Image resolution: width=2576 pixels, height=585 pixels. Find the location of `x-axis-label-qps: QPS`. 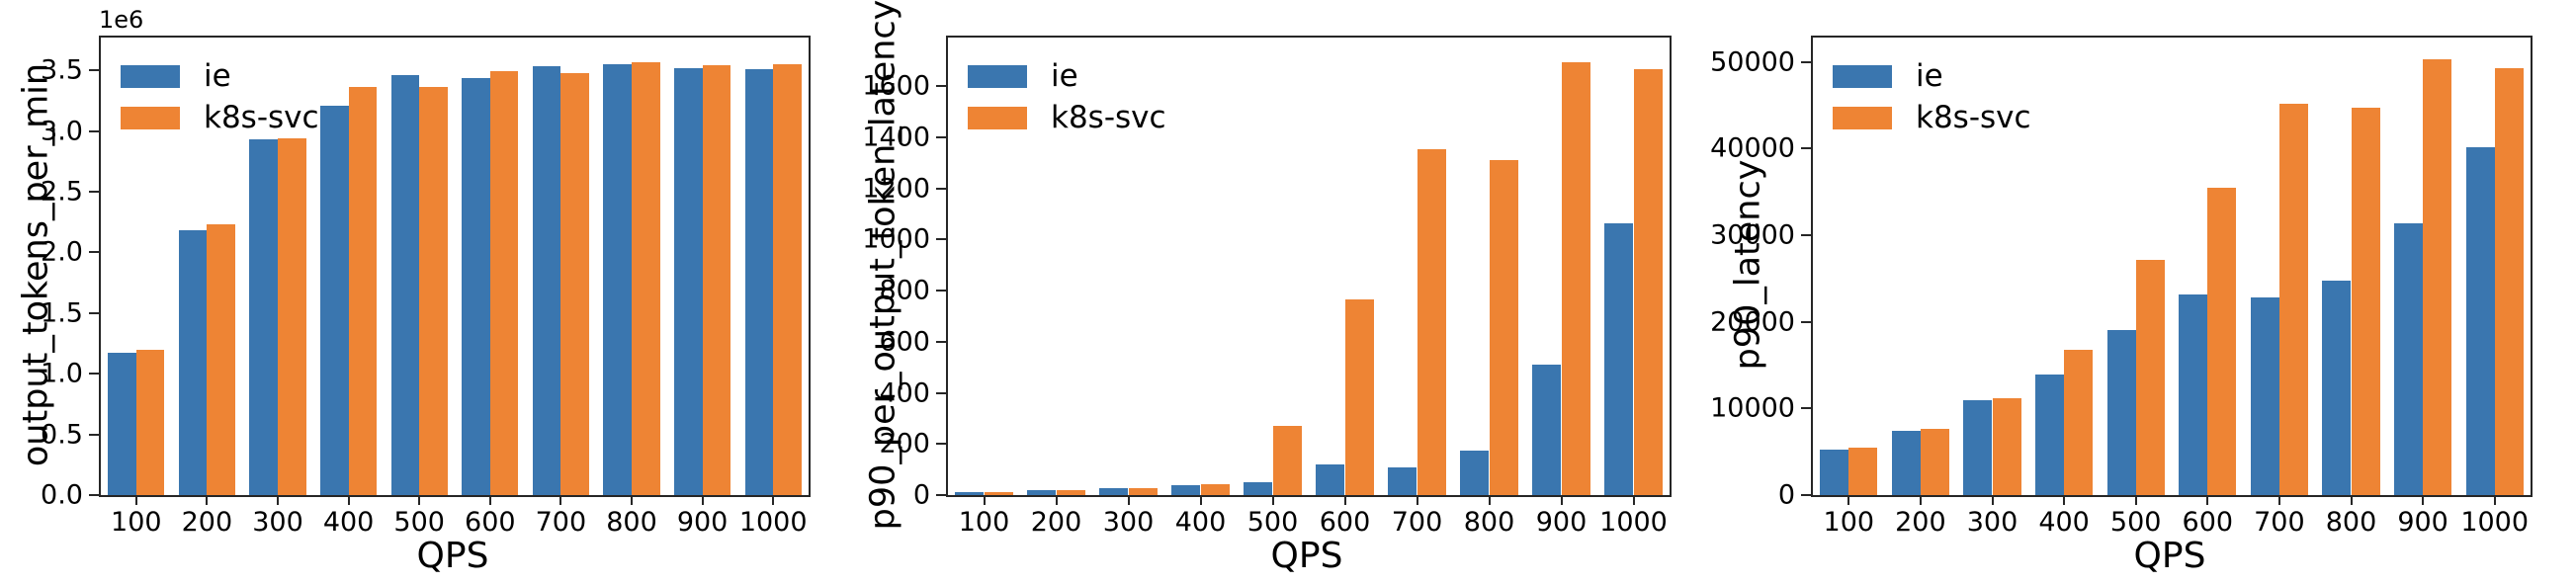

x-axis-label-qps: QPS is located at coordinates (2169, 556).